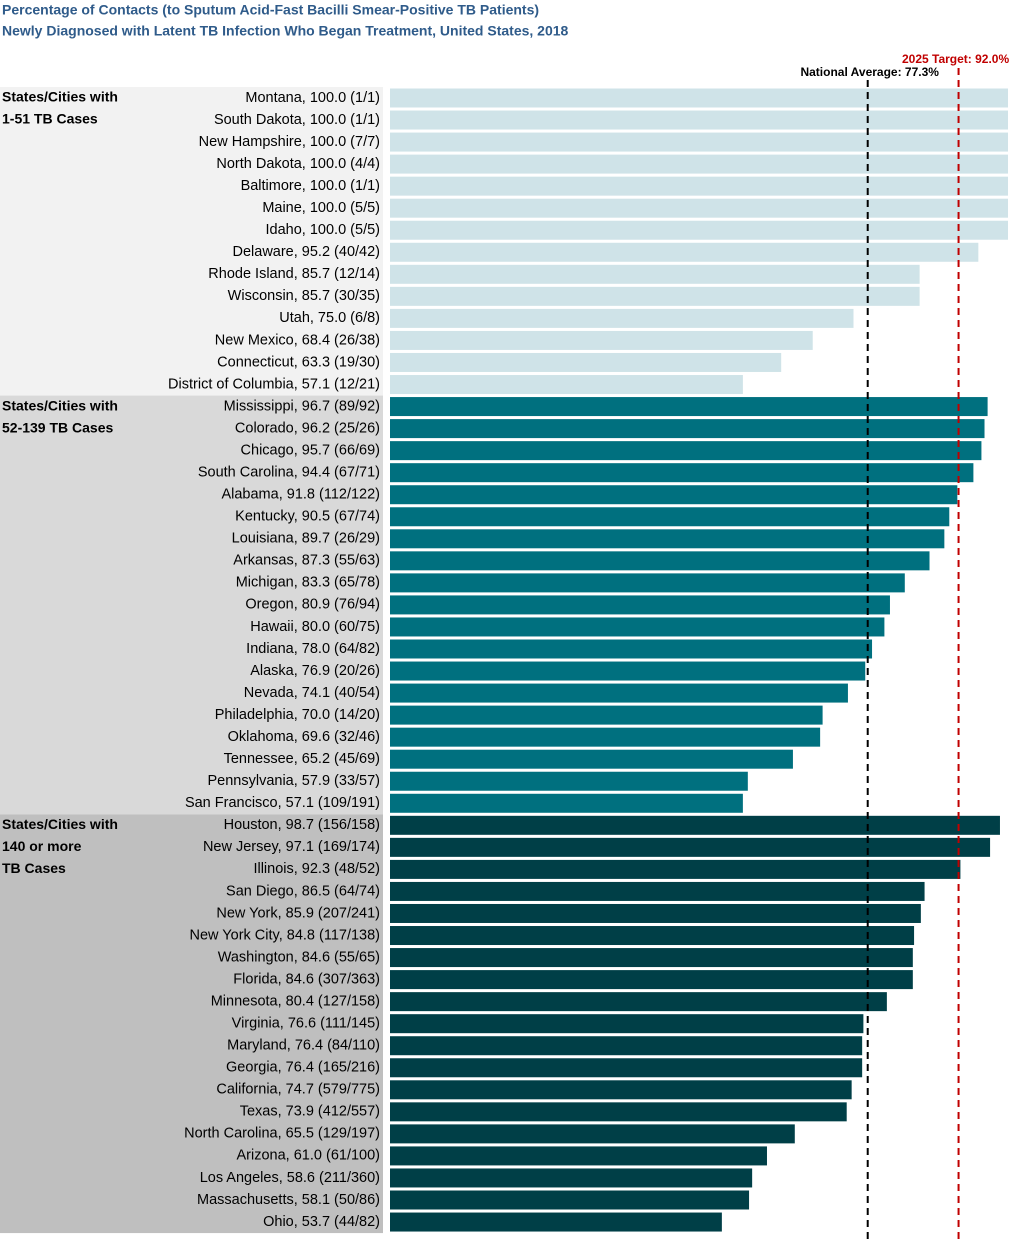  What do you see at coordinates (294, 781) in the screenshot?
I see `category-label: Pennsylvania, 57.9 (33/57)` at bounding box center [294, 781].